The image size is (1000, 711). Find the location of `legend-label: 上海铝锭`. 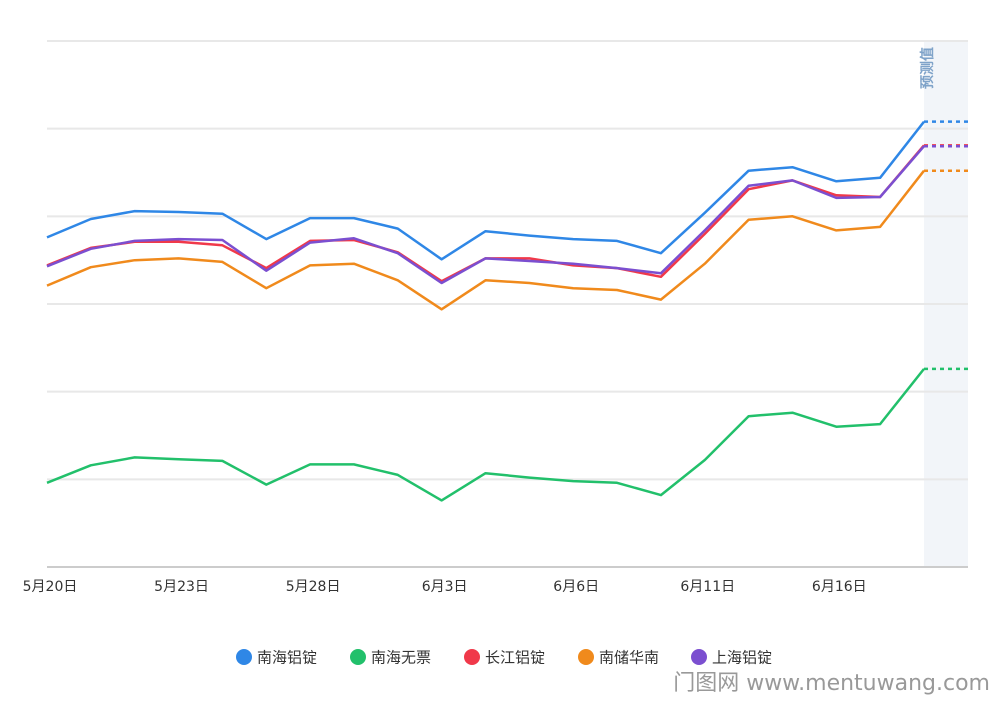

legend-label: 上海铝锭 is located at coordinates (742, 658).